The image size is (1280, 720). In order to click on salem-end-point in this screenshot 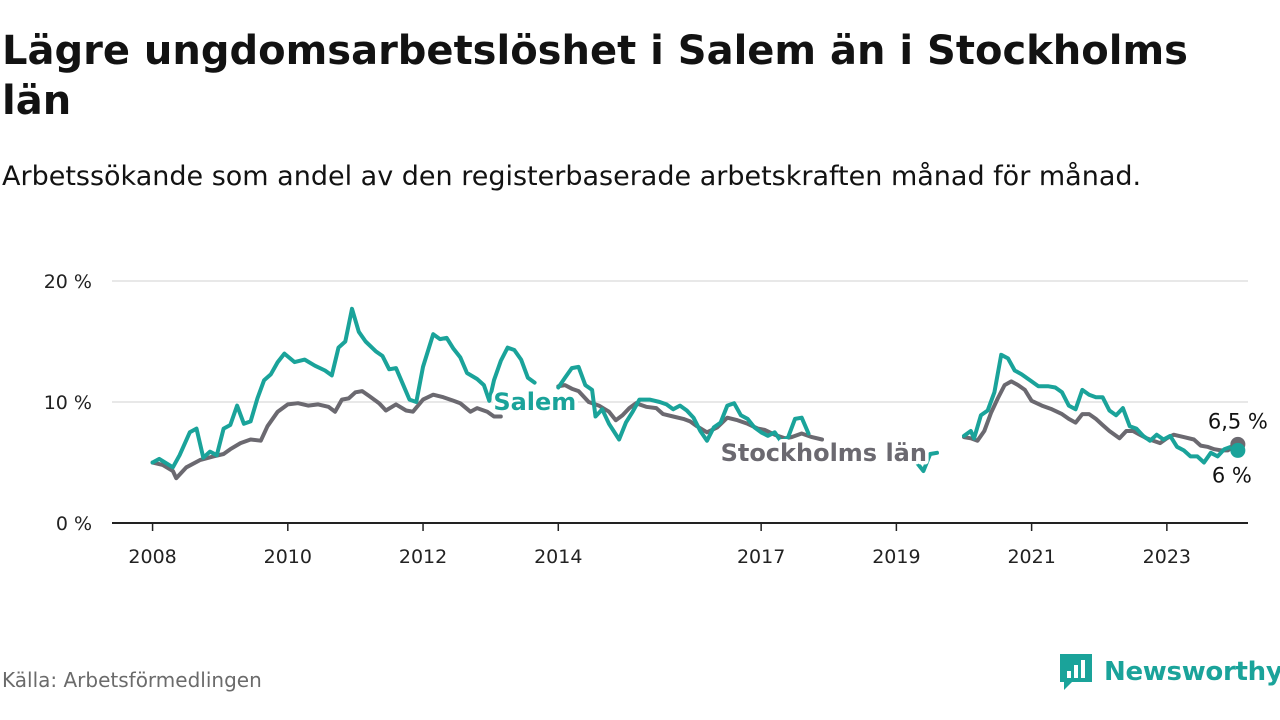, I will do `click(1238, 450)`.